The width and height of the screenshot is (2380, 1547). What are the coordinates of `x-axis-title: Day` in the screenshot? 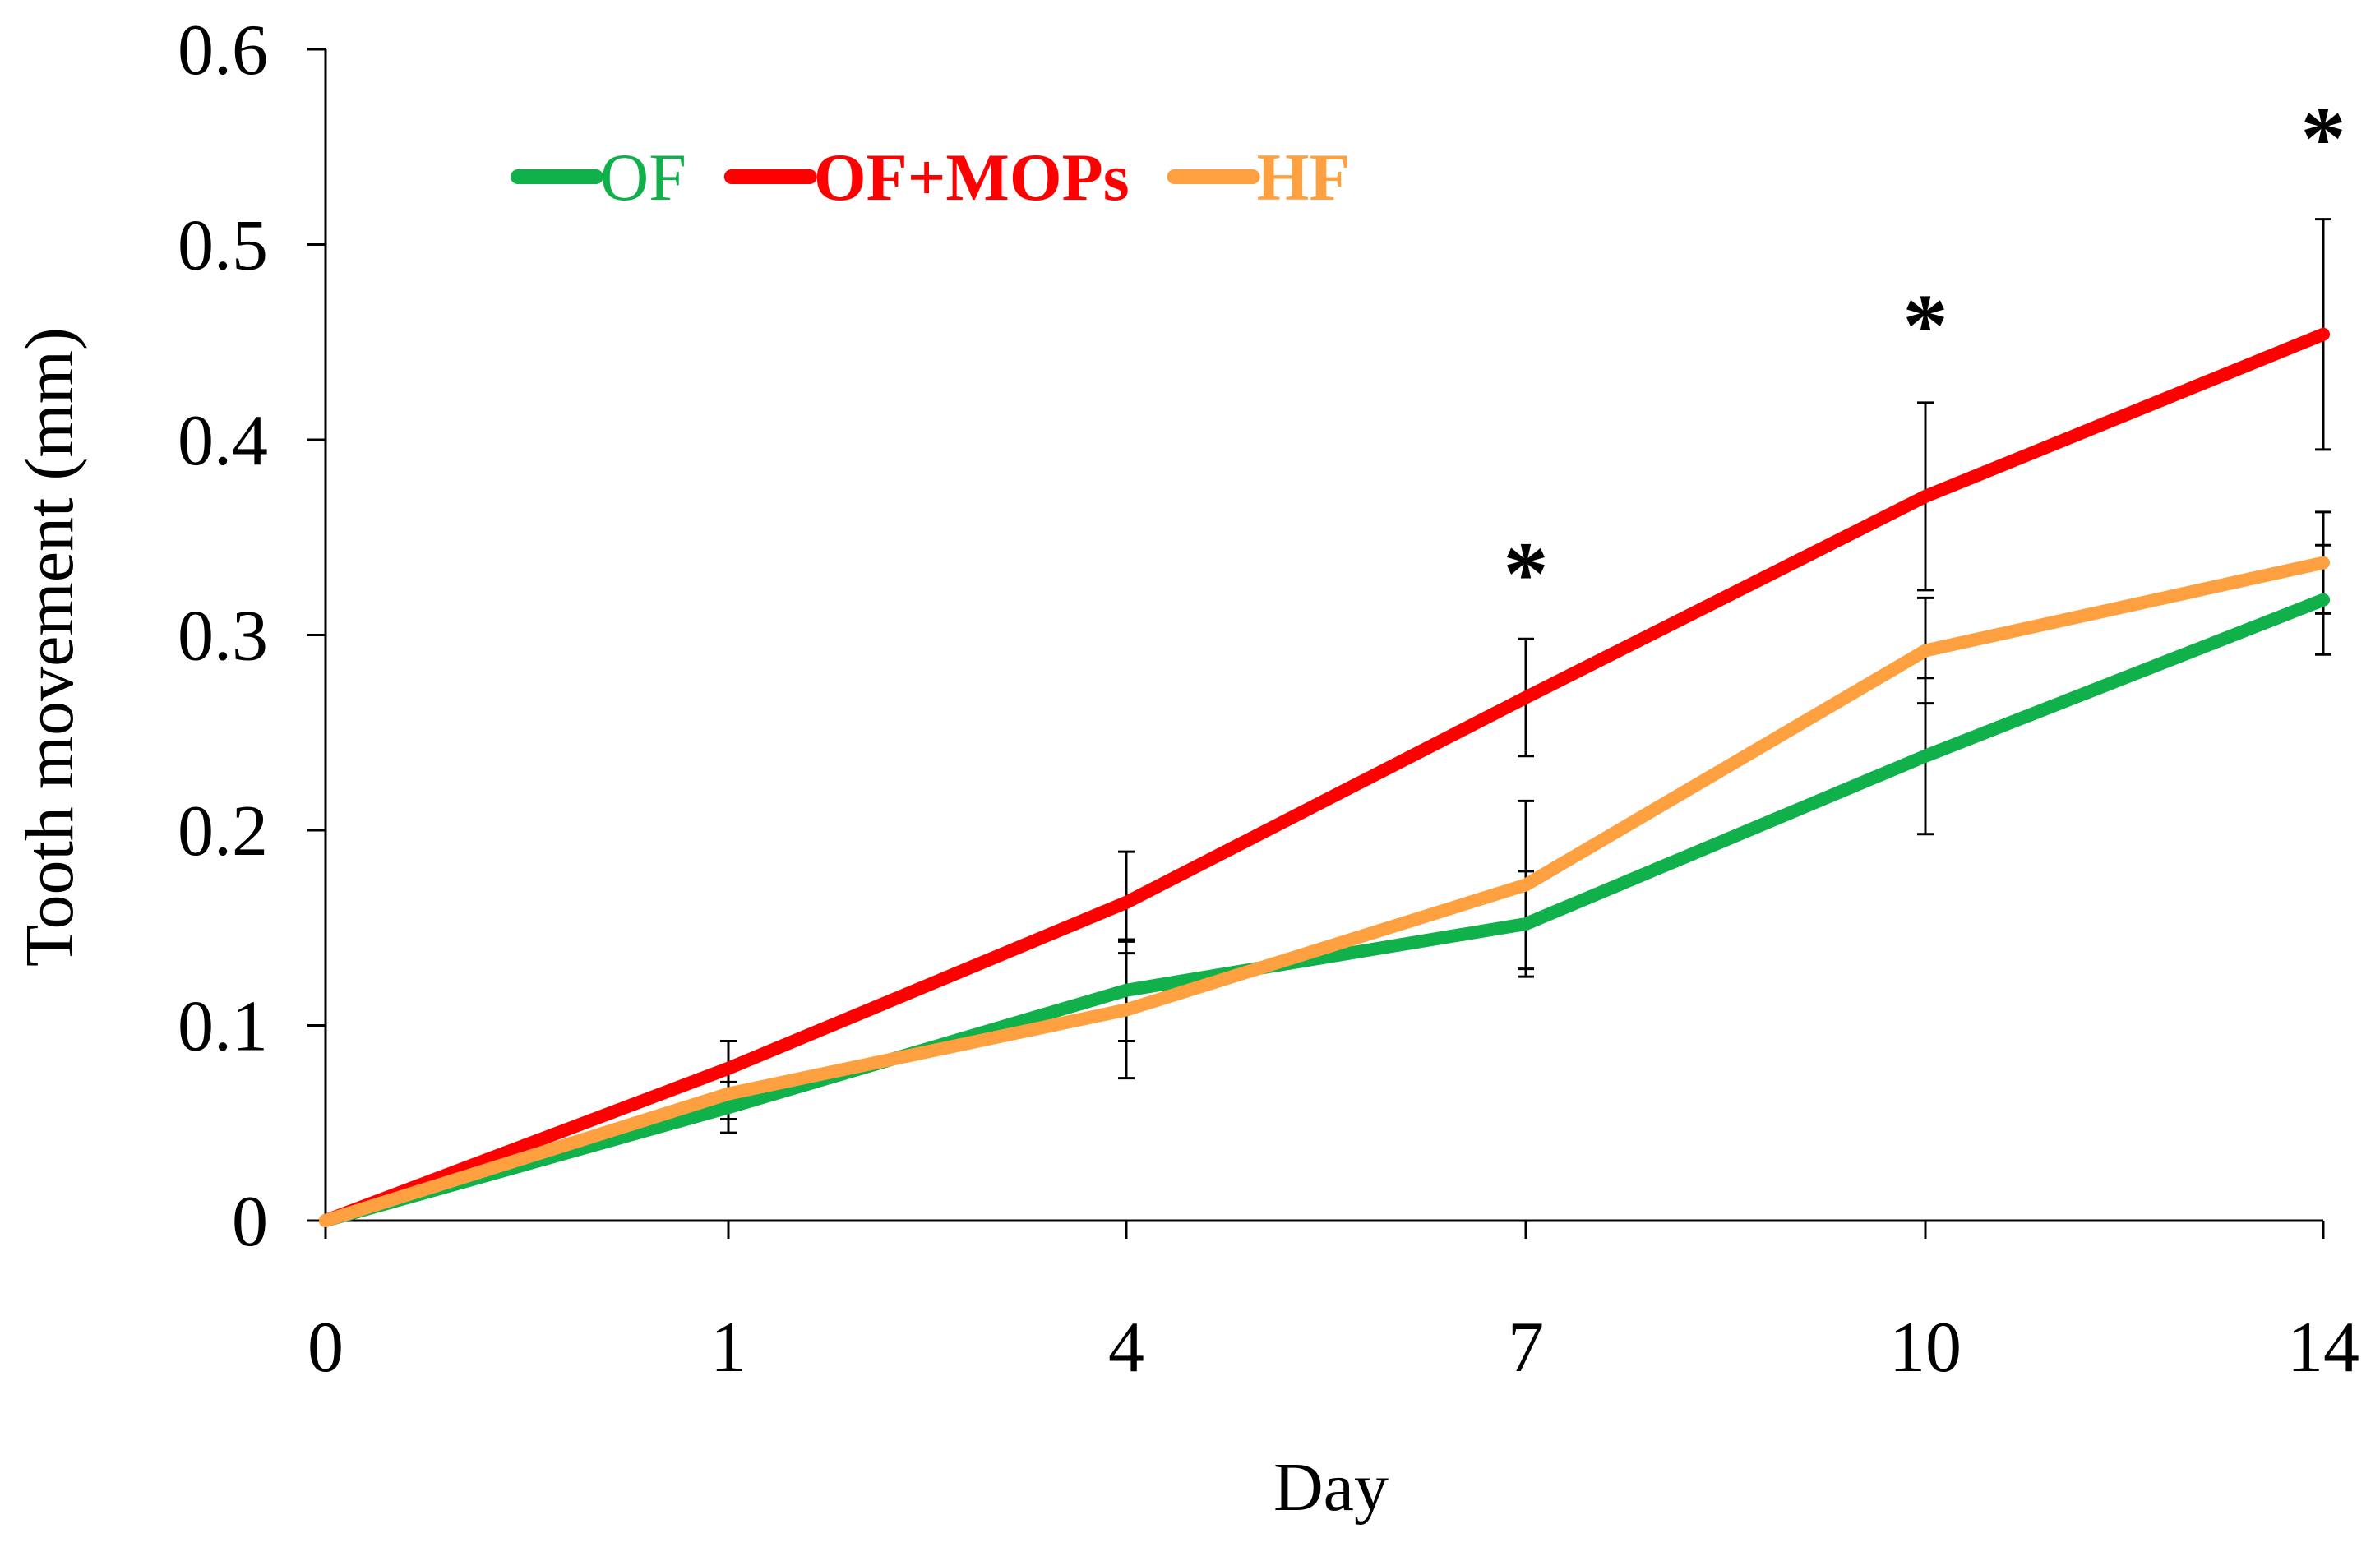 It's located at (1331, 1487).